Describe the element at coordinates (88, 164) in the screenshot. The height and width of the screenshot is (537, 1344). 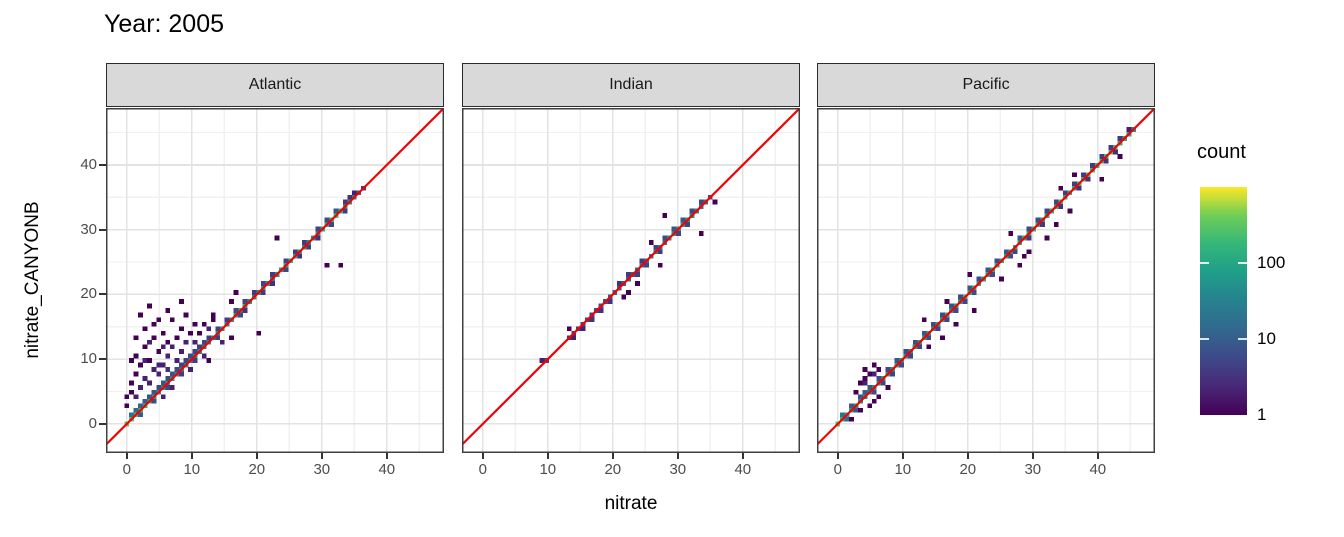
I see `y-tick-label: 40` at that location.